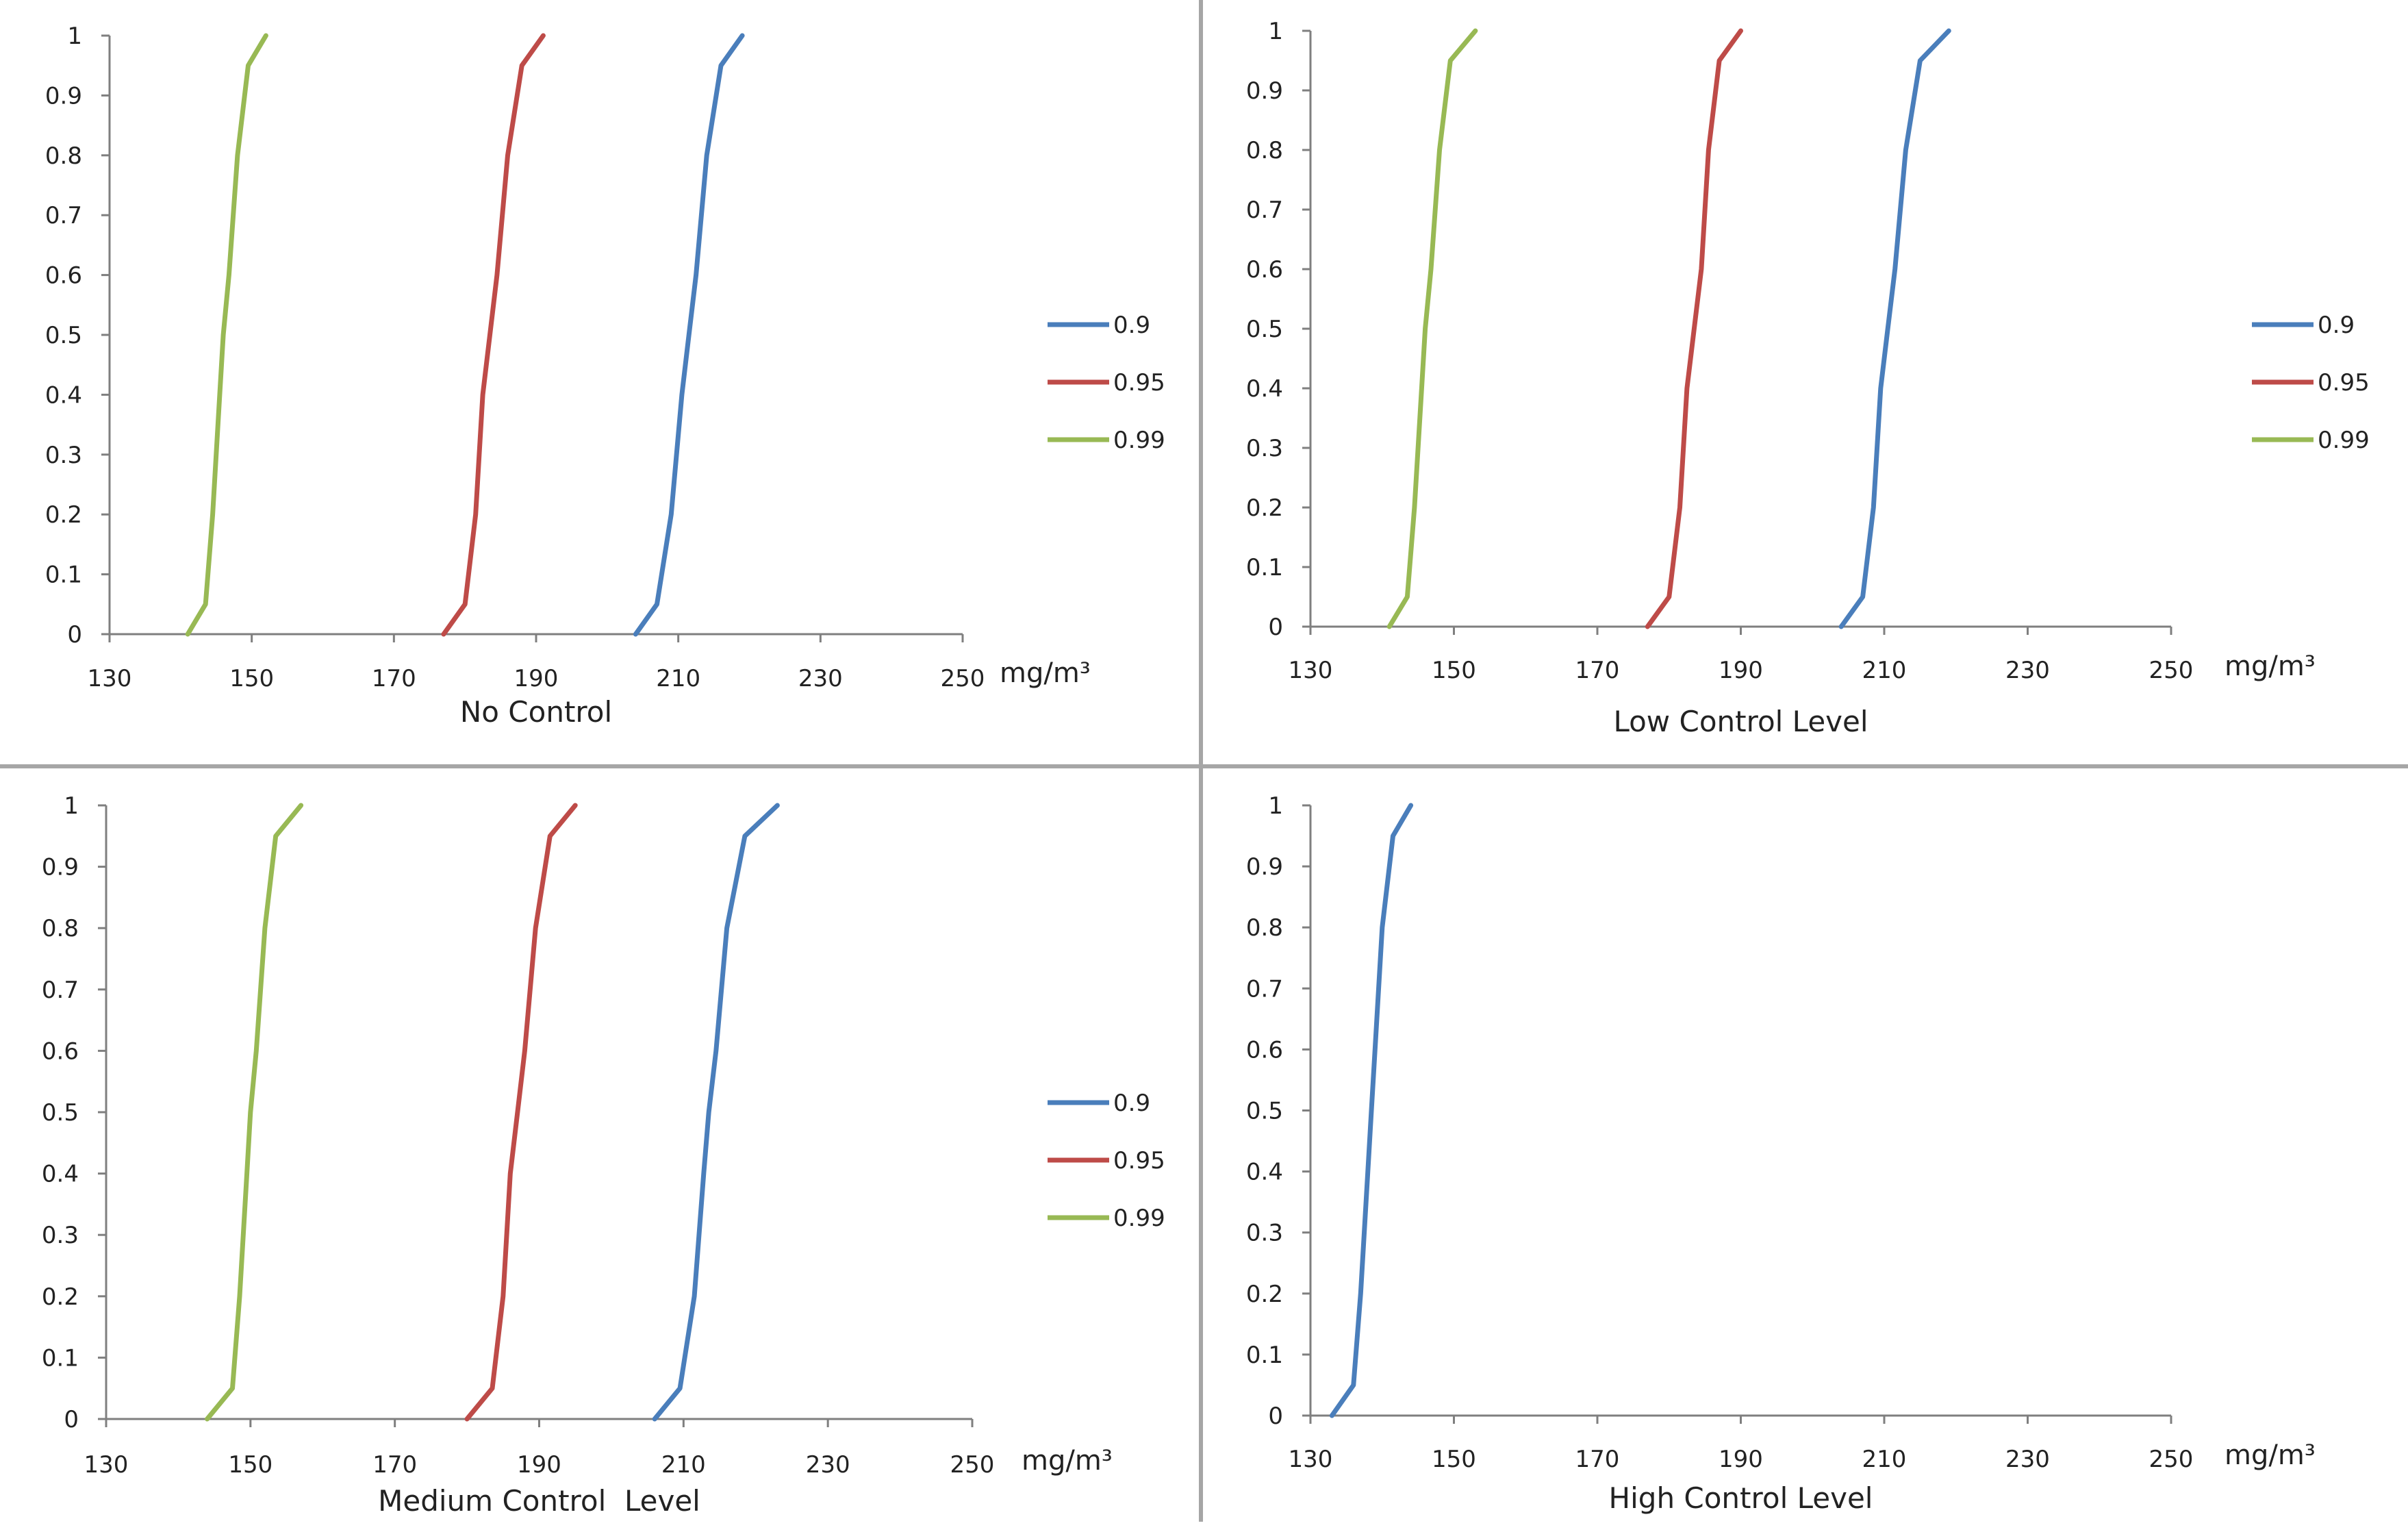 This screenshot has height=1532, width=2408. Describe the element at coordinates (1741, 1498) in the screenshot. I see `chart-title-high-control: High Control Level` at that location.